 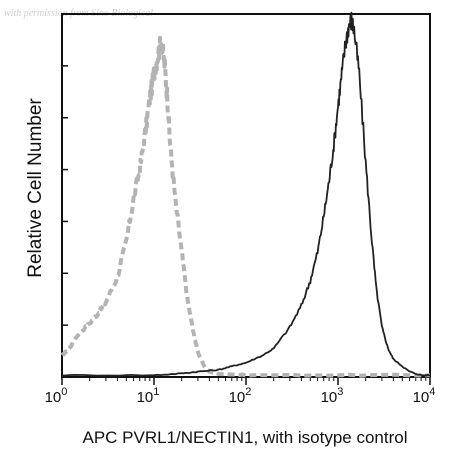 What do you see at coordinates (240, 396) in the screenshot?
I see `x-tick-label: 10²` at bounding box center [240, 396].